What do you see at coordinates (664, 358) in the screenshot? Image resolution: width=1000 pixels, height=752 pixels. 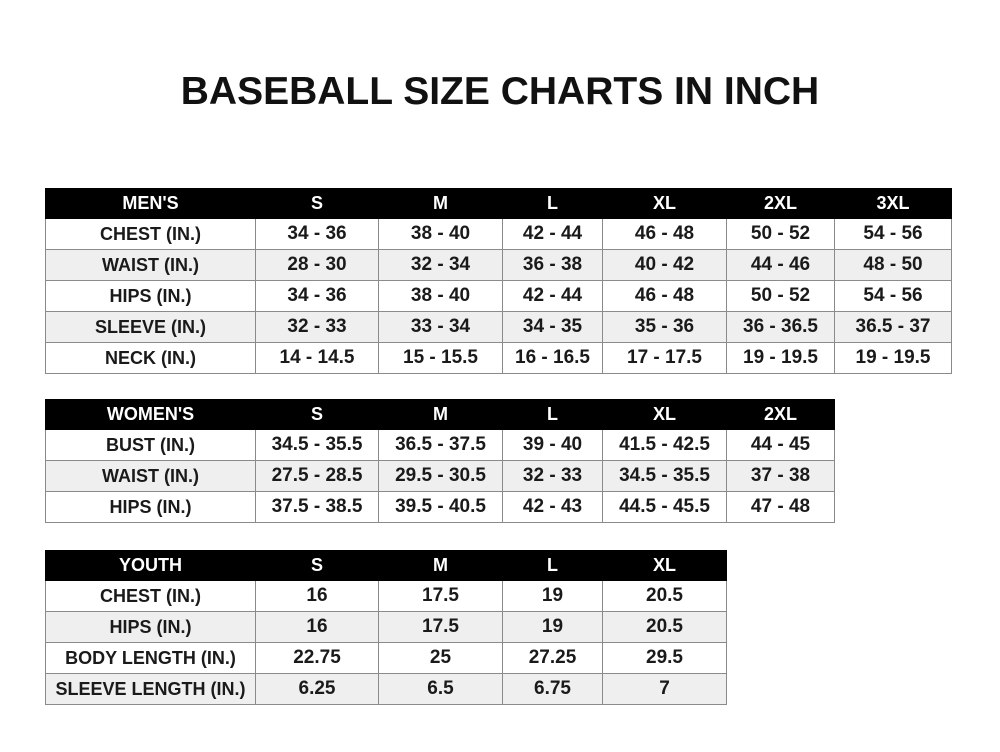 I see `measurement-value: 17 - 17.5` at bounding box center [664, 358].